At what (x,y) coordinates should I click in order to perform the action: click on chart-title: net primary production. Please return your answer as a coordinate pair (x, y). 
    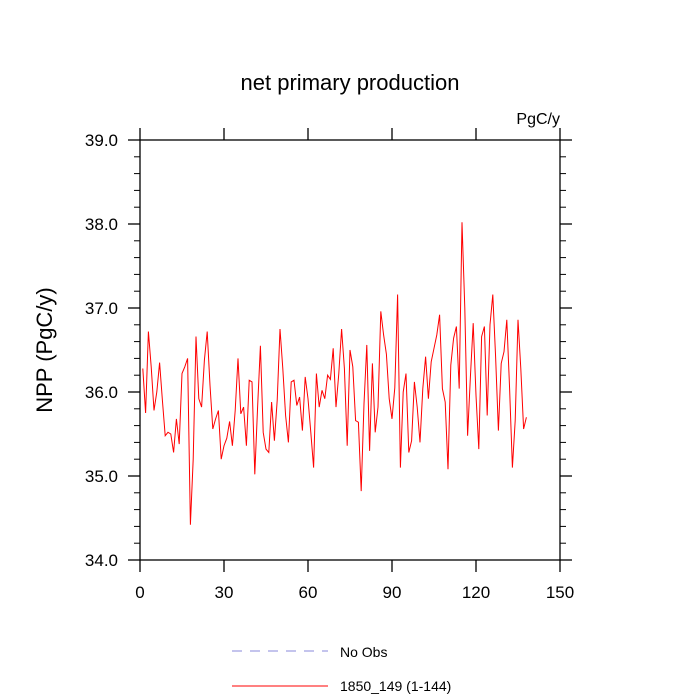
    Looking at the image, I should click on (350, 82).